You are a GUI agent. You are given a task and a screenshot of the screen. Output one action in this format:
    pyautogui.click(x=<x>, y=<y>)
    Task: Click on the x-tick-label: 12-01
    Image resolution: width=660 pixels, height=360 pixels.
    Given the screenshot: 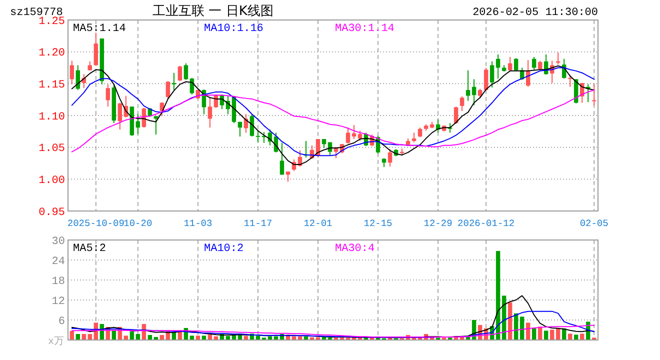 What is the action you would take?
    pyautogui.click(x=318, y=223)
    